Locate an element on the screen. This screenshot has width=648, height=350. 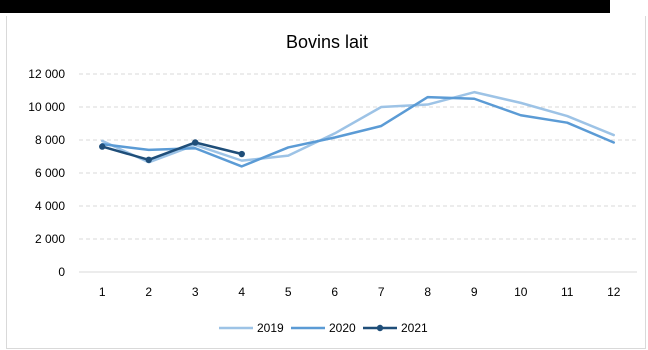
x-axis-ticks: 1 2 3 4 5 6 7 8 9 10 11 12 is located at coordinates (360, 292).